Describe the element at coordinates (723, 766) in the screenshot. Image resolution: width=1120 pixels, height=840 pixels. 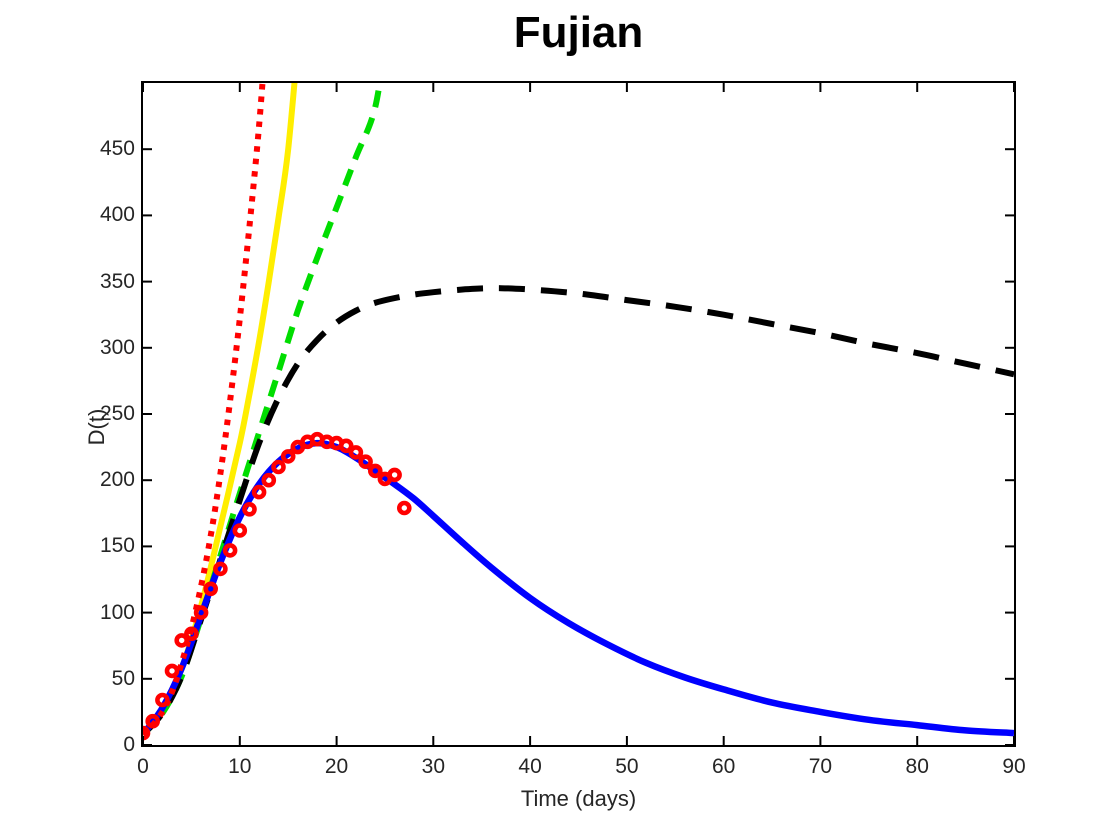
I see `x-tick-label: 60` at that location.